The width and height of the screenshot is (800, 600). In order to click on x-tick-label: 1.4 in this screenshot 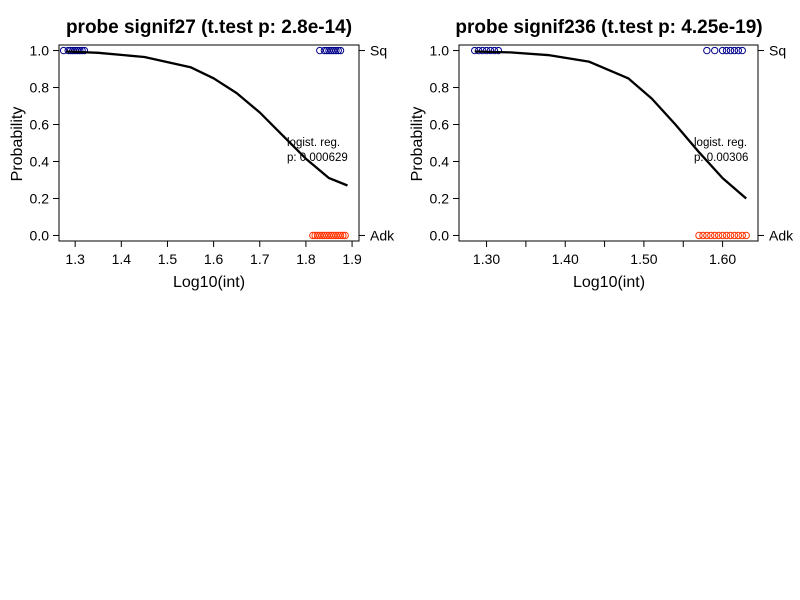, I will do `click(122, 259)`.